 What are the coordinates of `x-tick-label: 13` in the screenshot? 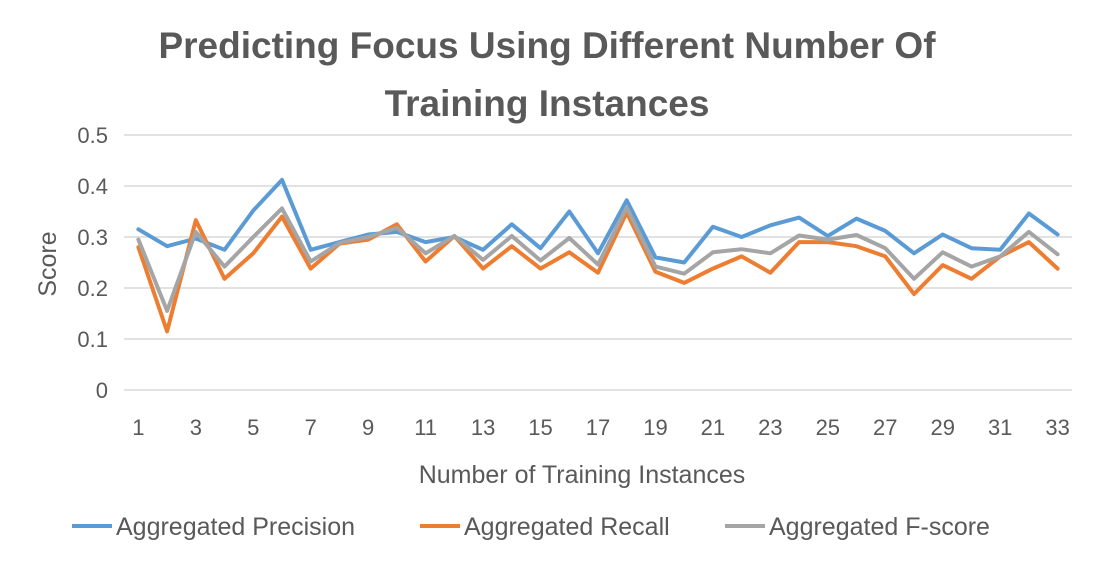 It's located at (483, 427).